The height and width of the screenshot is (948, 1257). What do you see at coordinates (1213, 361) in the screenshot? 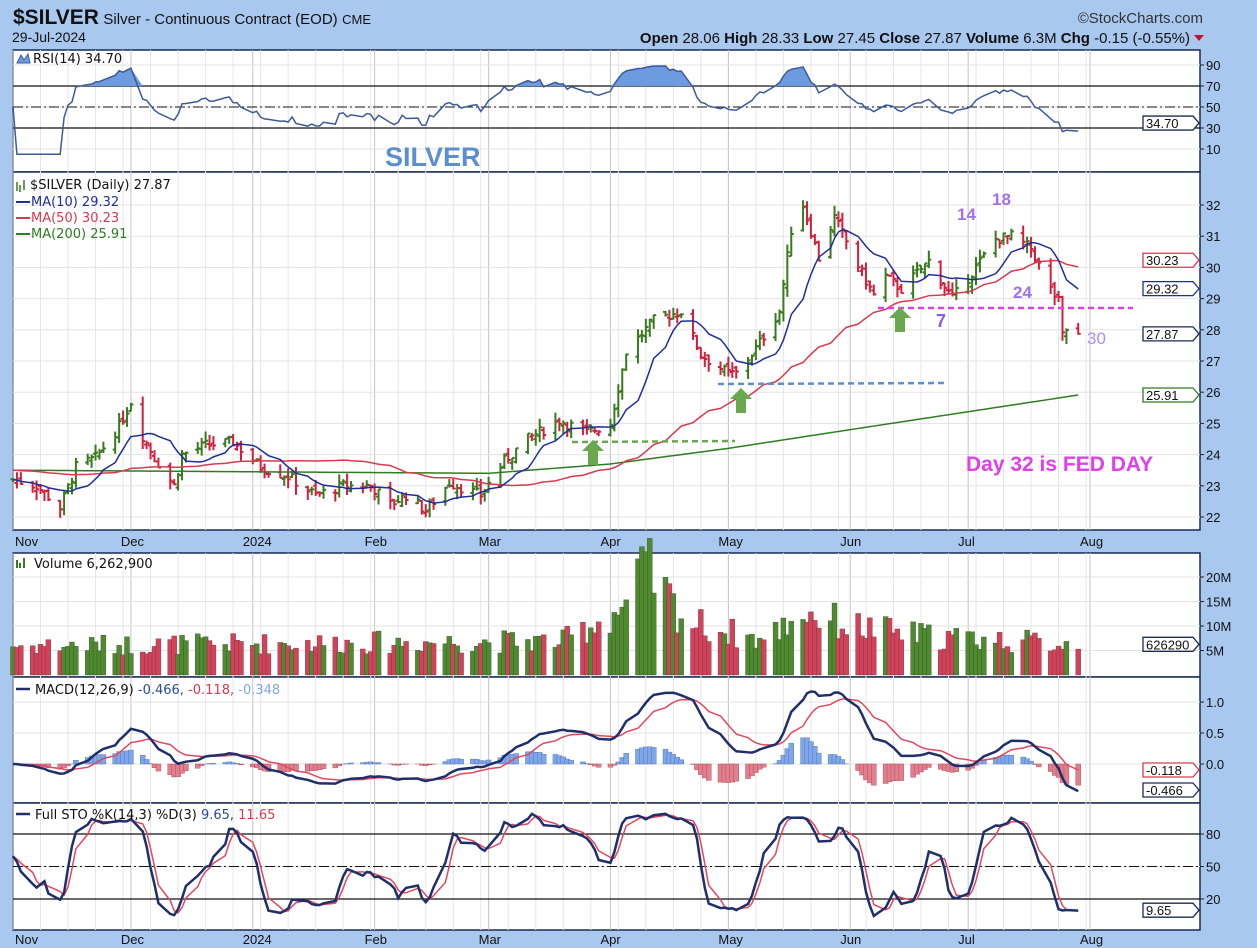
I see `price-tick-label: 27` at bounding box center [1213, 361].